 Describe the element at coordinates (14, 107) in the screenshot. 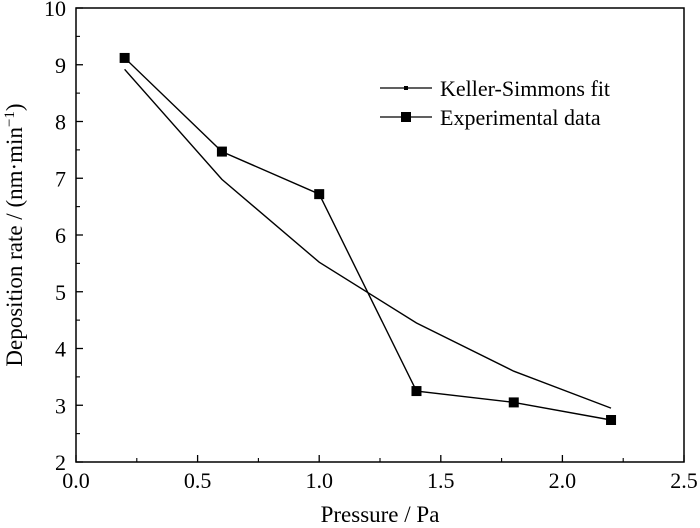

I see `y-axis-title-close: )` at that location.